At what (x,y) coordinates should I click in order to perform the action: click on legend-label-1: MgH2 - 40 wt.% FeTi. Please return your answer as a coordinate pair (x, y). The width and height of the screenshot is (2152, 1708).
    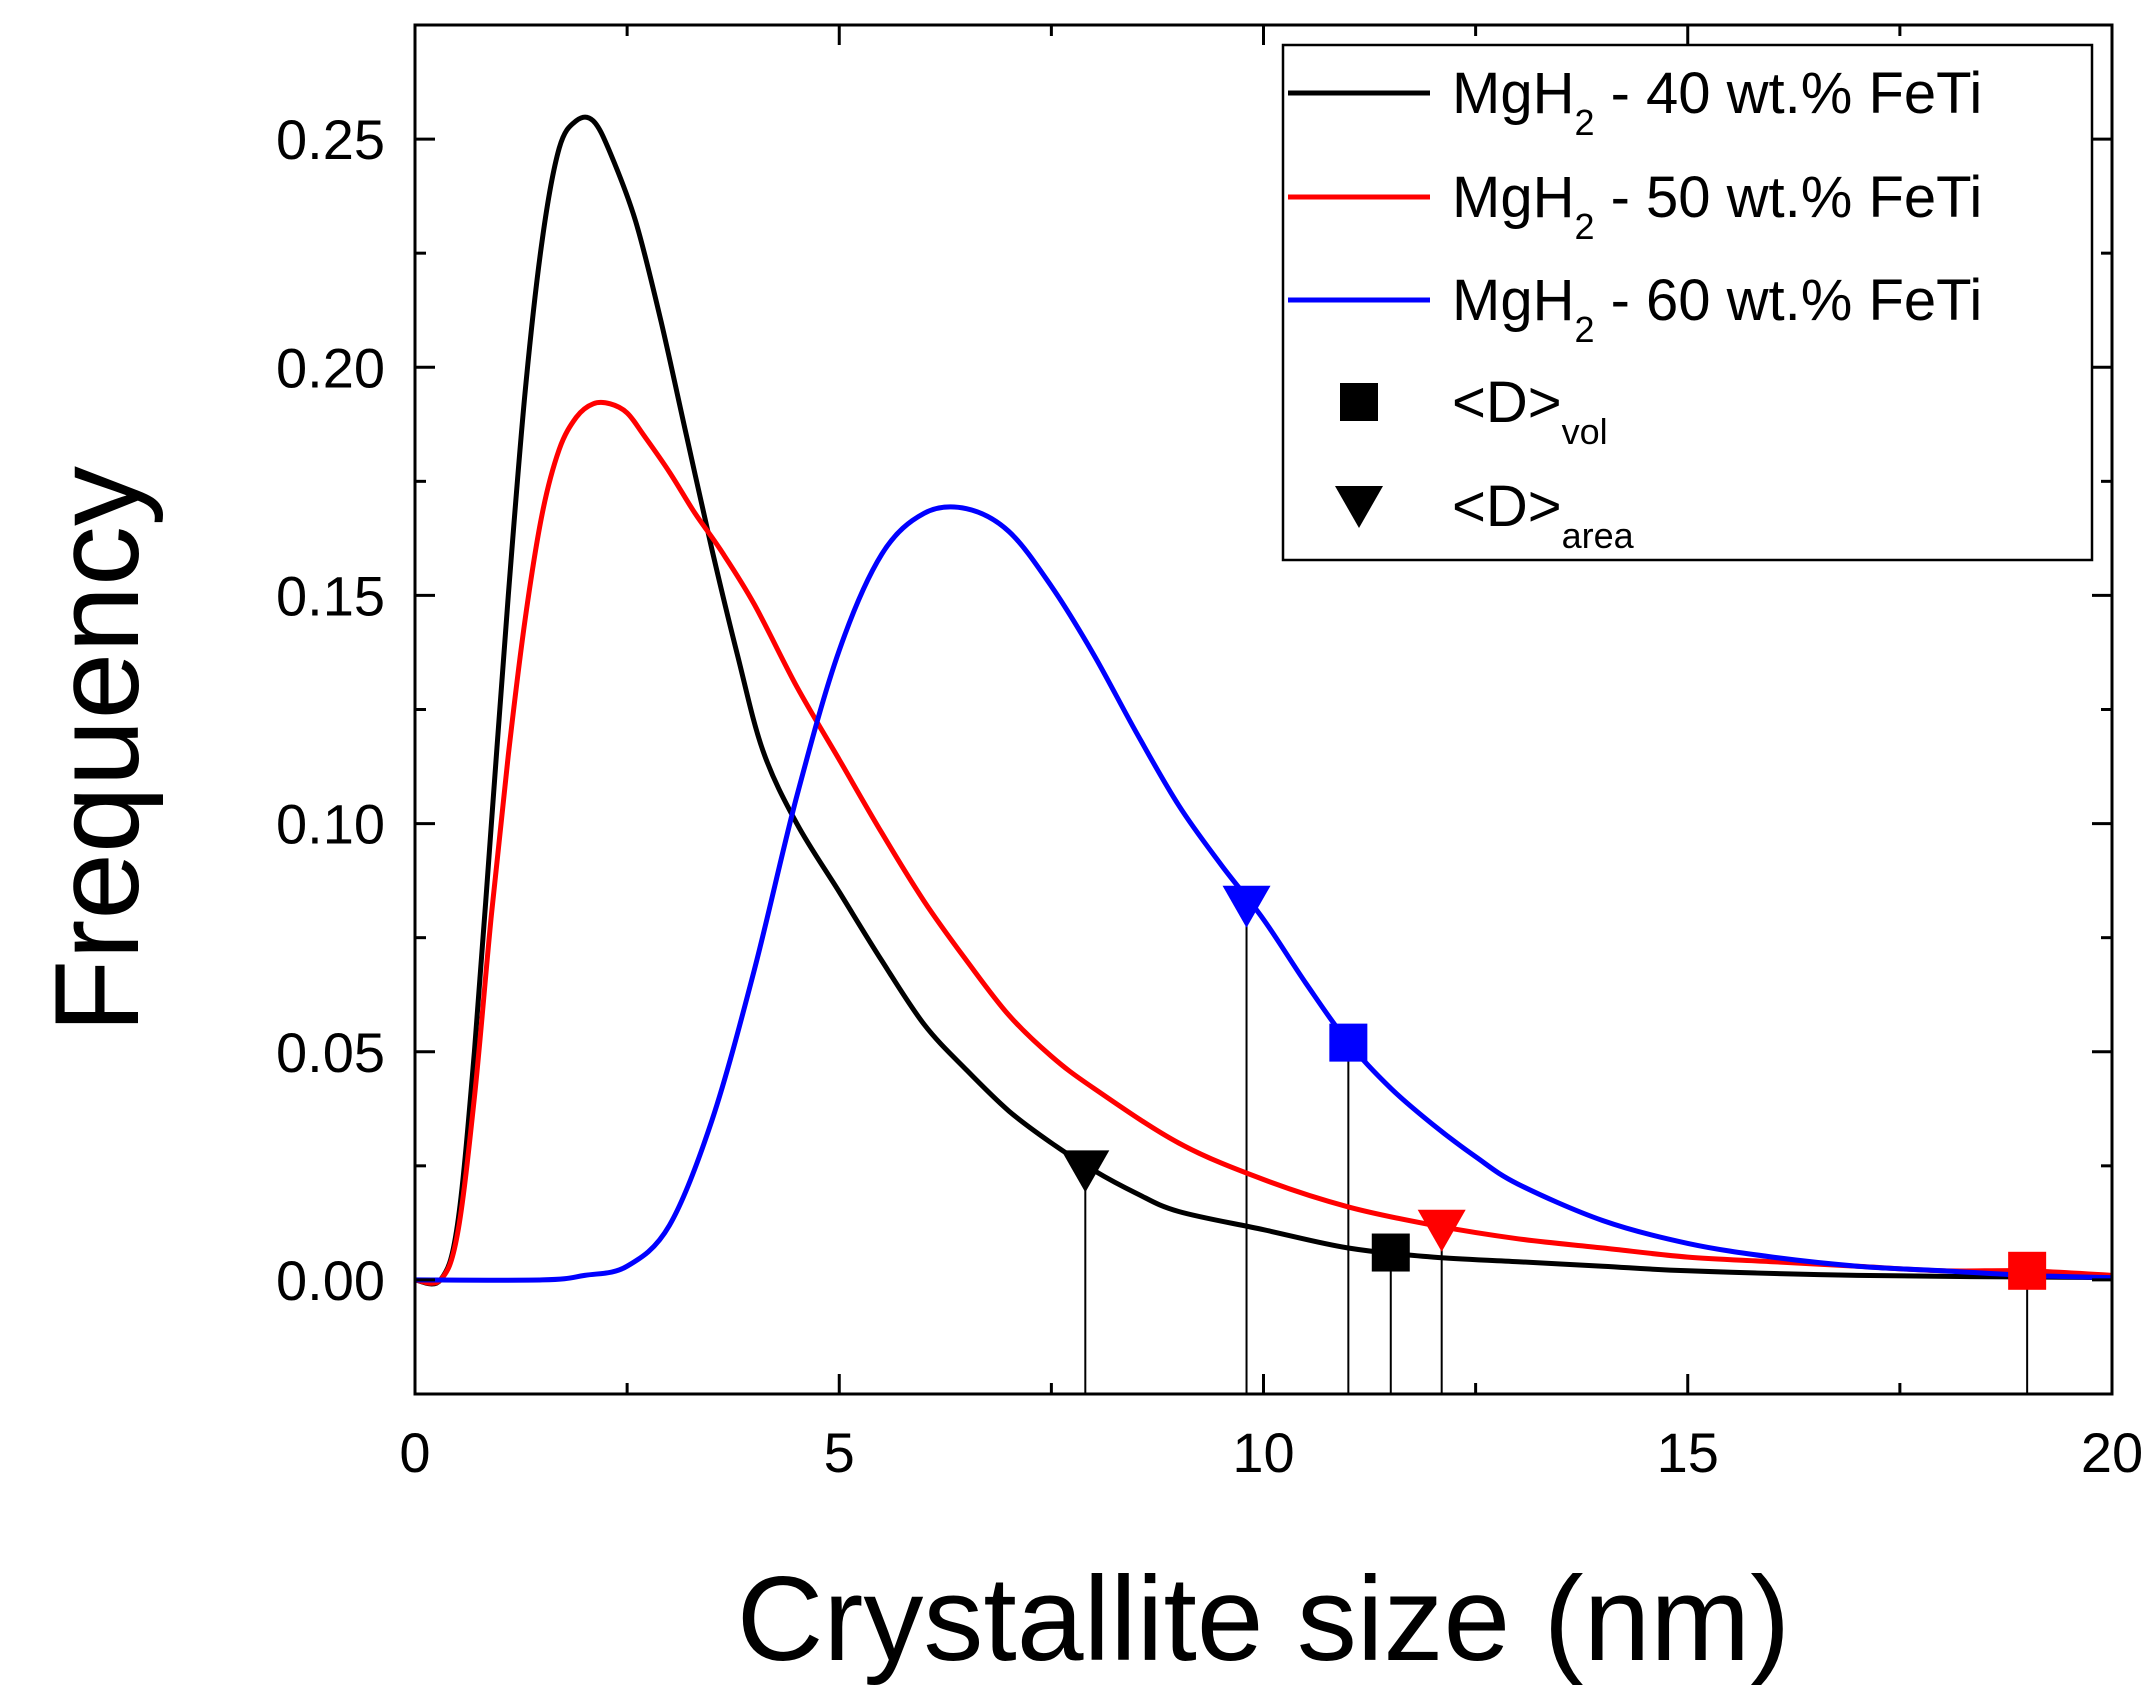
    Looking at the image, I should click on (1717, 102).